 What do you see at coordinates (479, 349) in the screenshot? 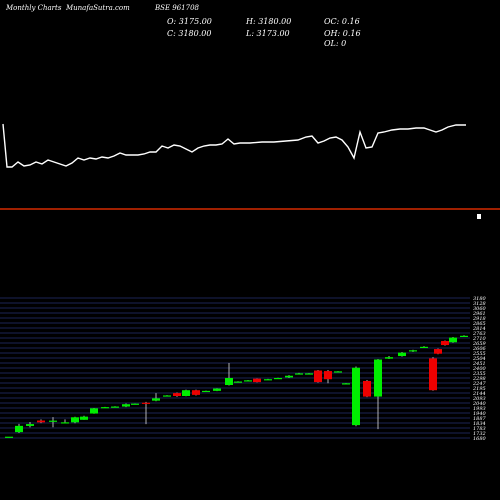
I see `y-tick-label: 2606` at bounding box center [479, 349].